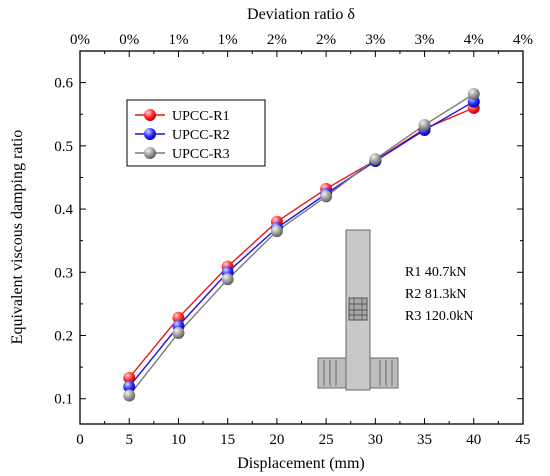 This screenshot has width=550, height=476. Describe the element at coordinates (375, 440) in the screenshot. I see `x-tick-label: 30` at that location.